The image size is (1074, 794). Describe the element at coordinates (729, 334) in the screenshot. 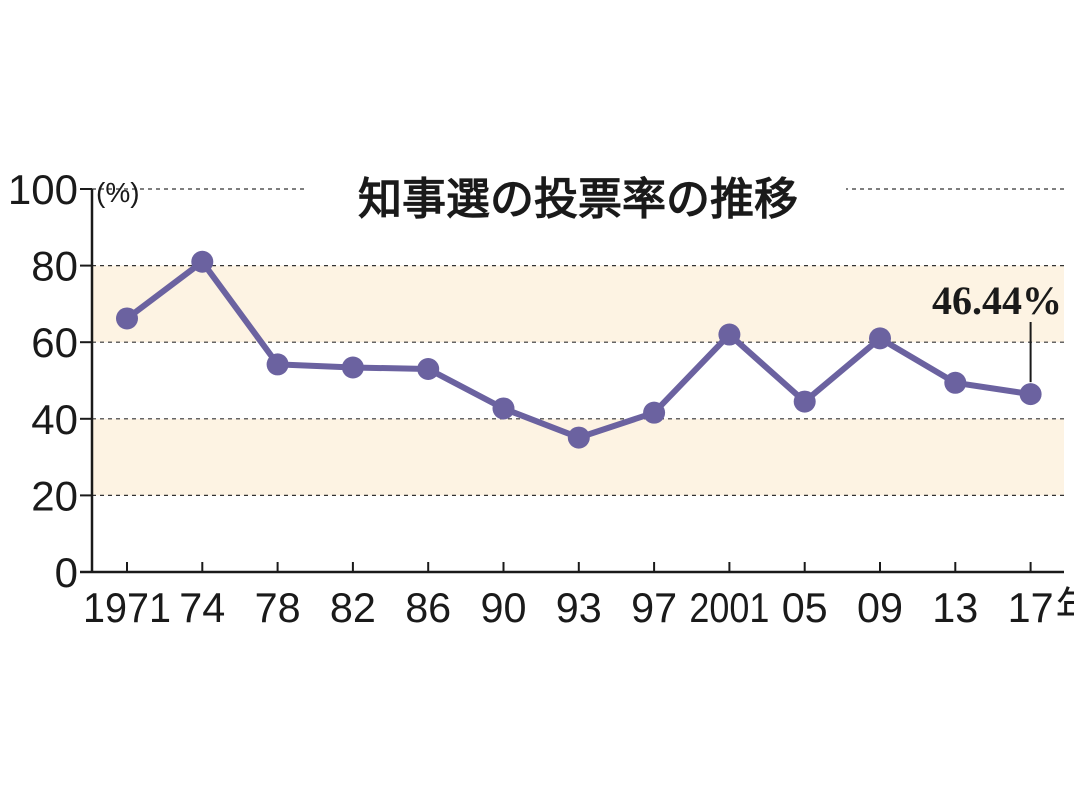

I see `data-point-2001` at that location.